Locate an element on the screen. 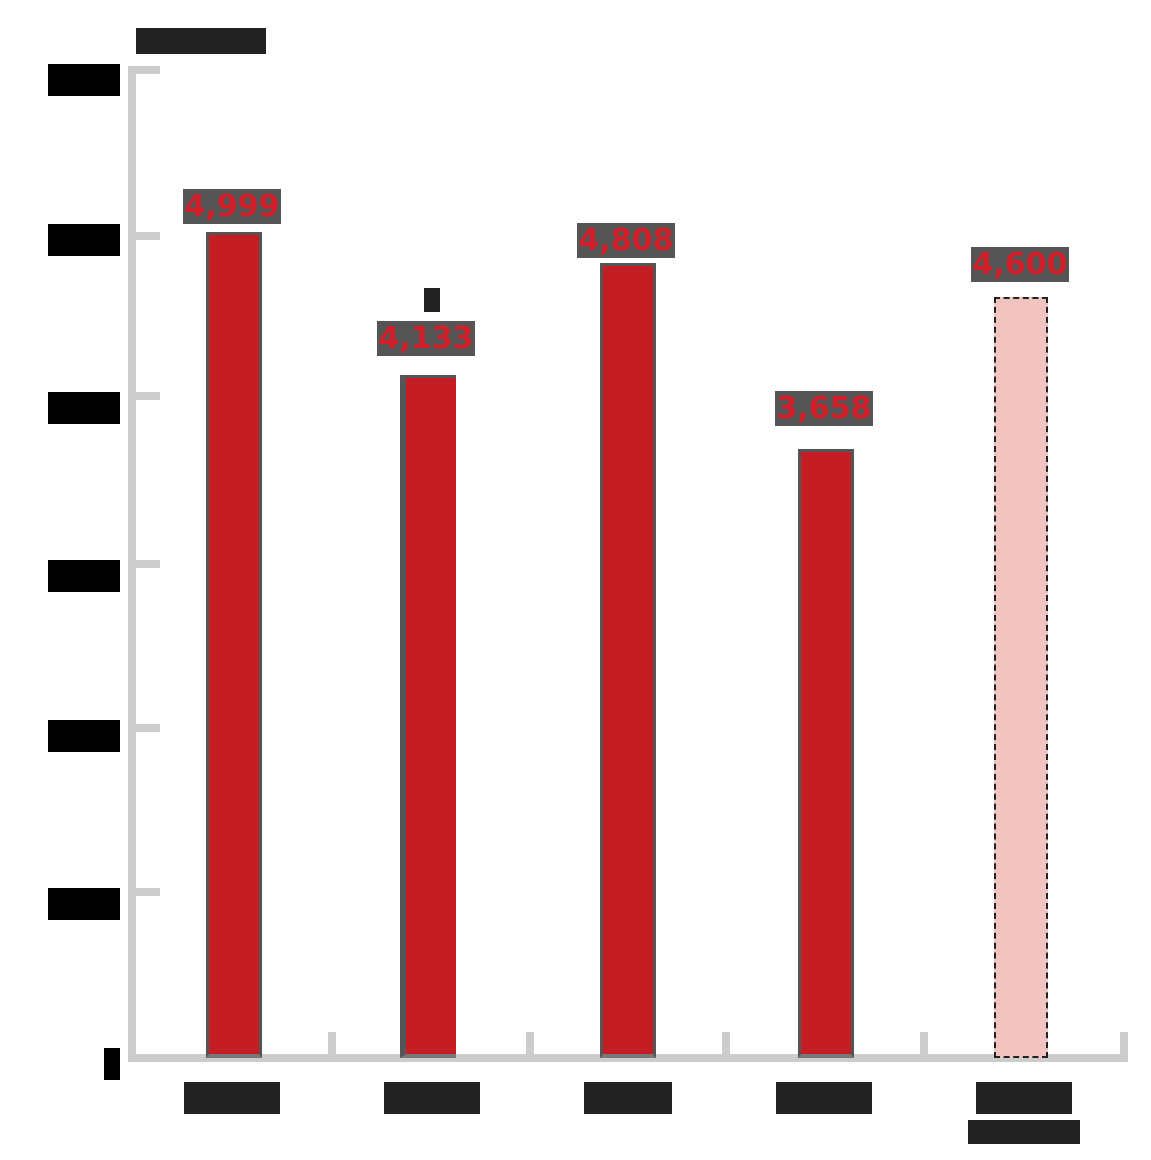  x-category-label-line2: ■■■■■ is located at coordinates (1024, 1132).